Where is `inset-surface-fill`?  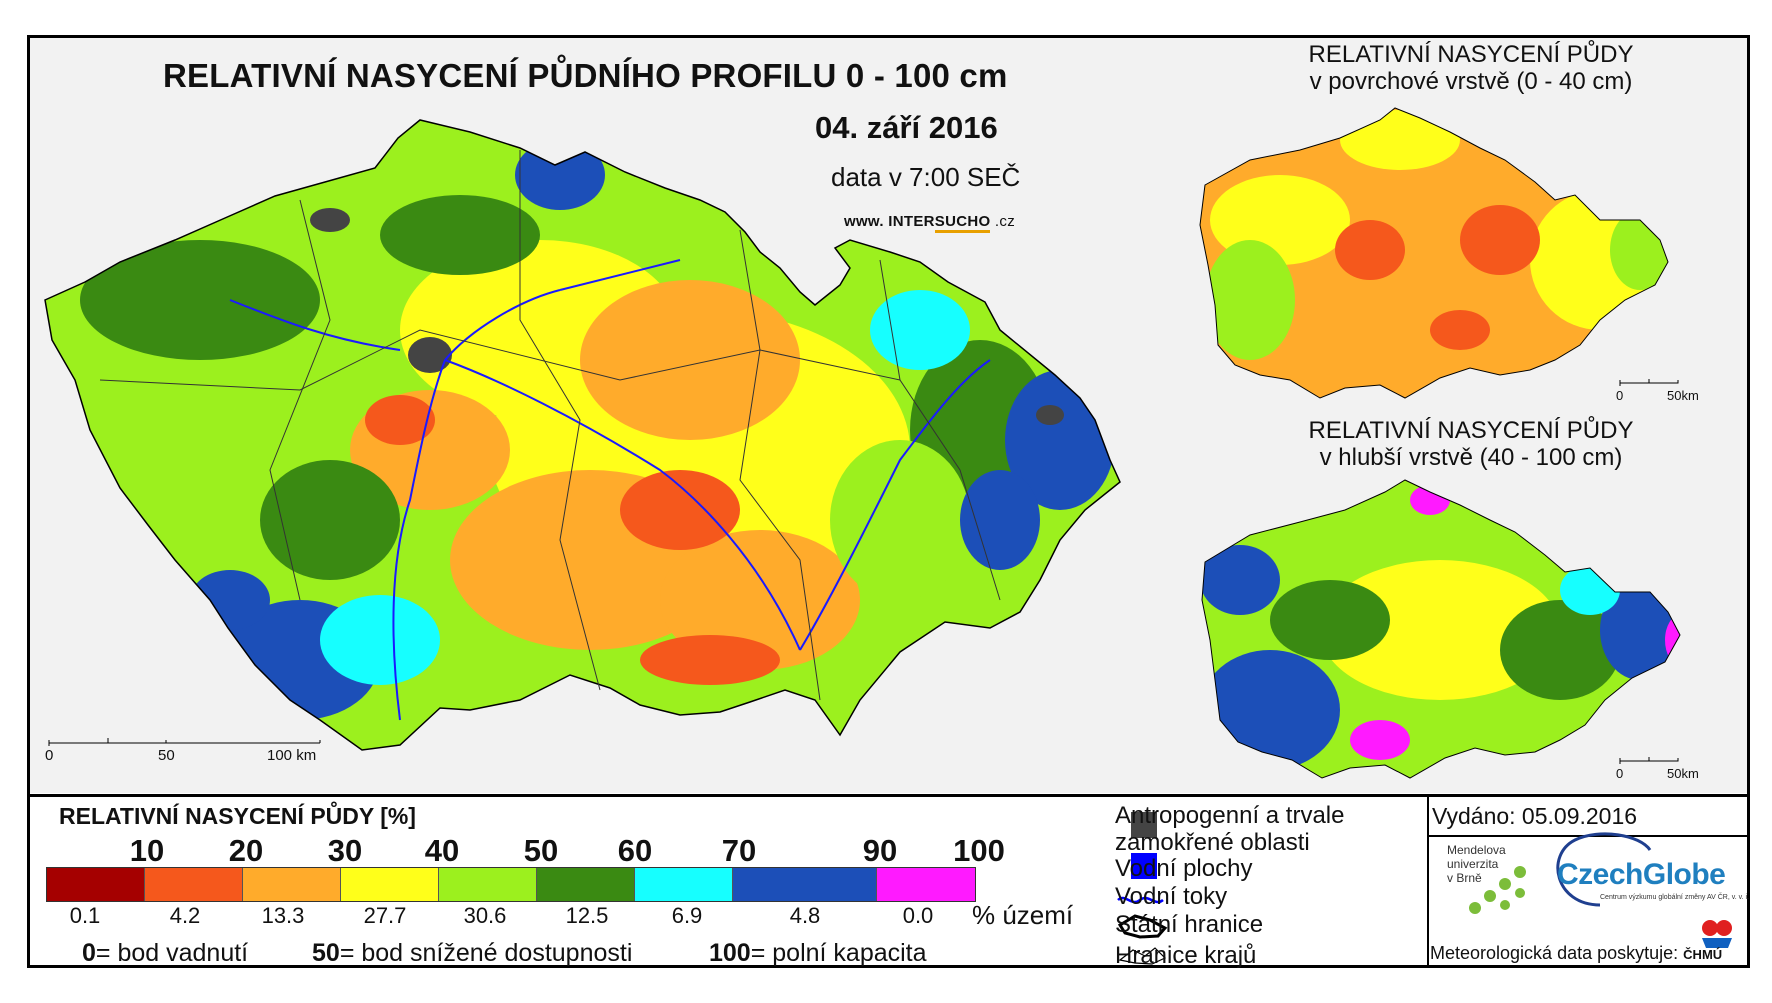
inset-surface-fill is located at coordinates (1434, 253).